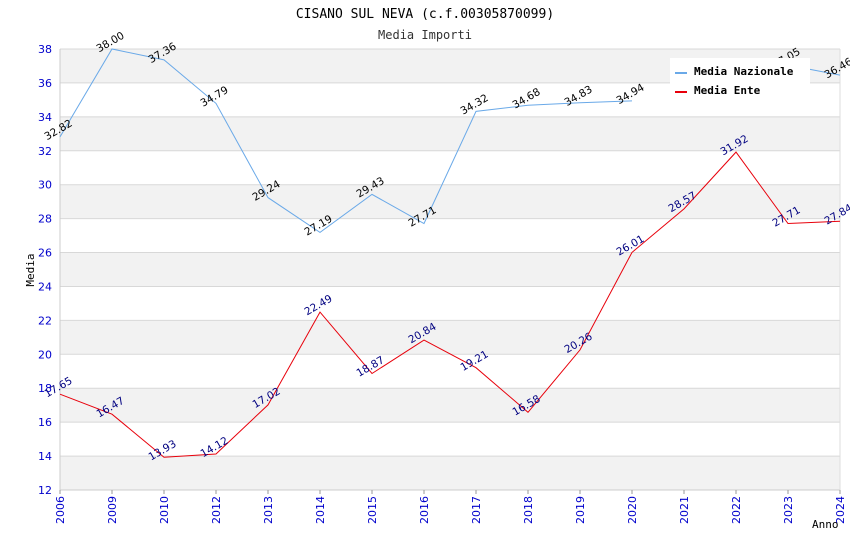 The height and width of the screenshot is (550, 850). Describe the element at coordinates (45, 219) in the screenshot. I see `y-tick-label: 28` at that location.